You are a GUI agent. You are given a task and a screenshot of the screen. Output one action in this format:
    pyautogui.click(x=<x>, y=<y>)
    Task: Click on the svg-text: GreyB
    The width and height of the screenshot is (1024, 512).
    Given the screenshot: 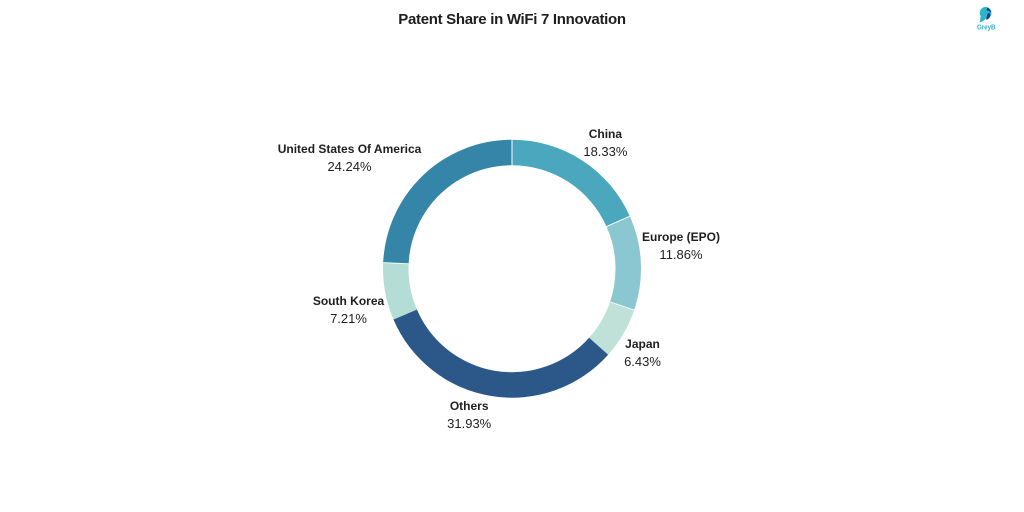 What is the action you would take?
    pyautogui.click(x=986, y=27)
    